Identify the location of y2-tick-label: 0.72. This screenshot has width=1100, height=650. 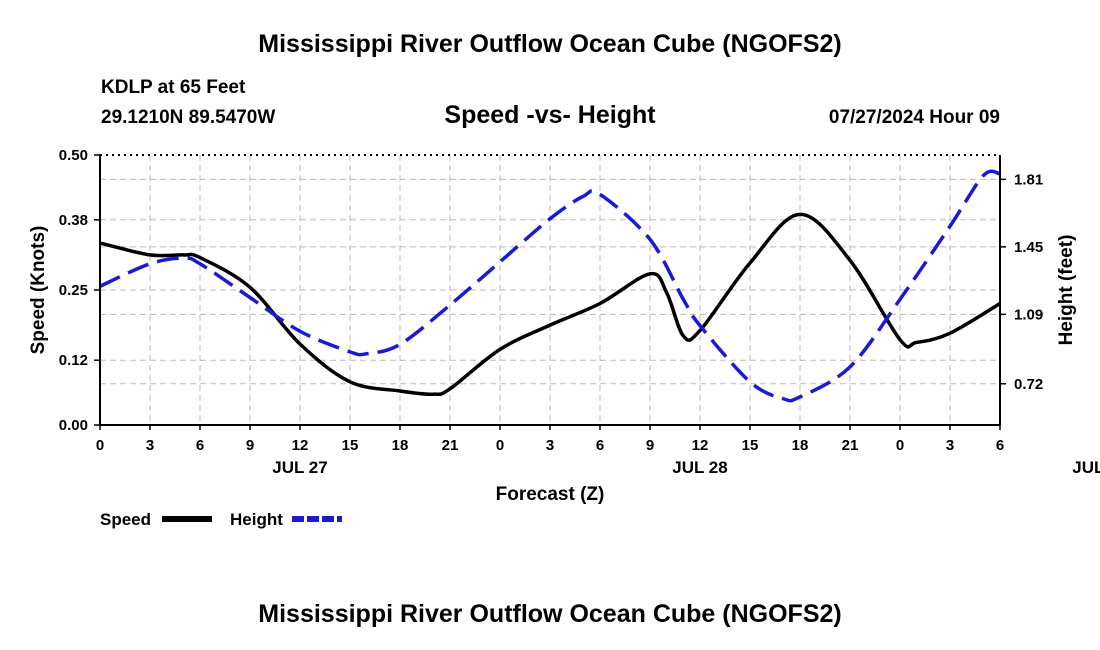
(1028, 384).